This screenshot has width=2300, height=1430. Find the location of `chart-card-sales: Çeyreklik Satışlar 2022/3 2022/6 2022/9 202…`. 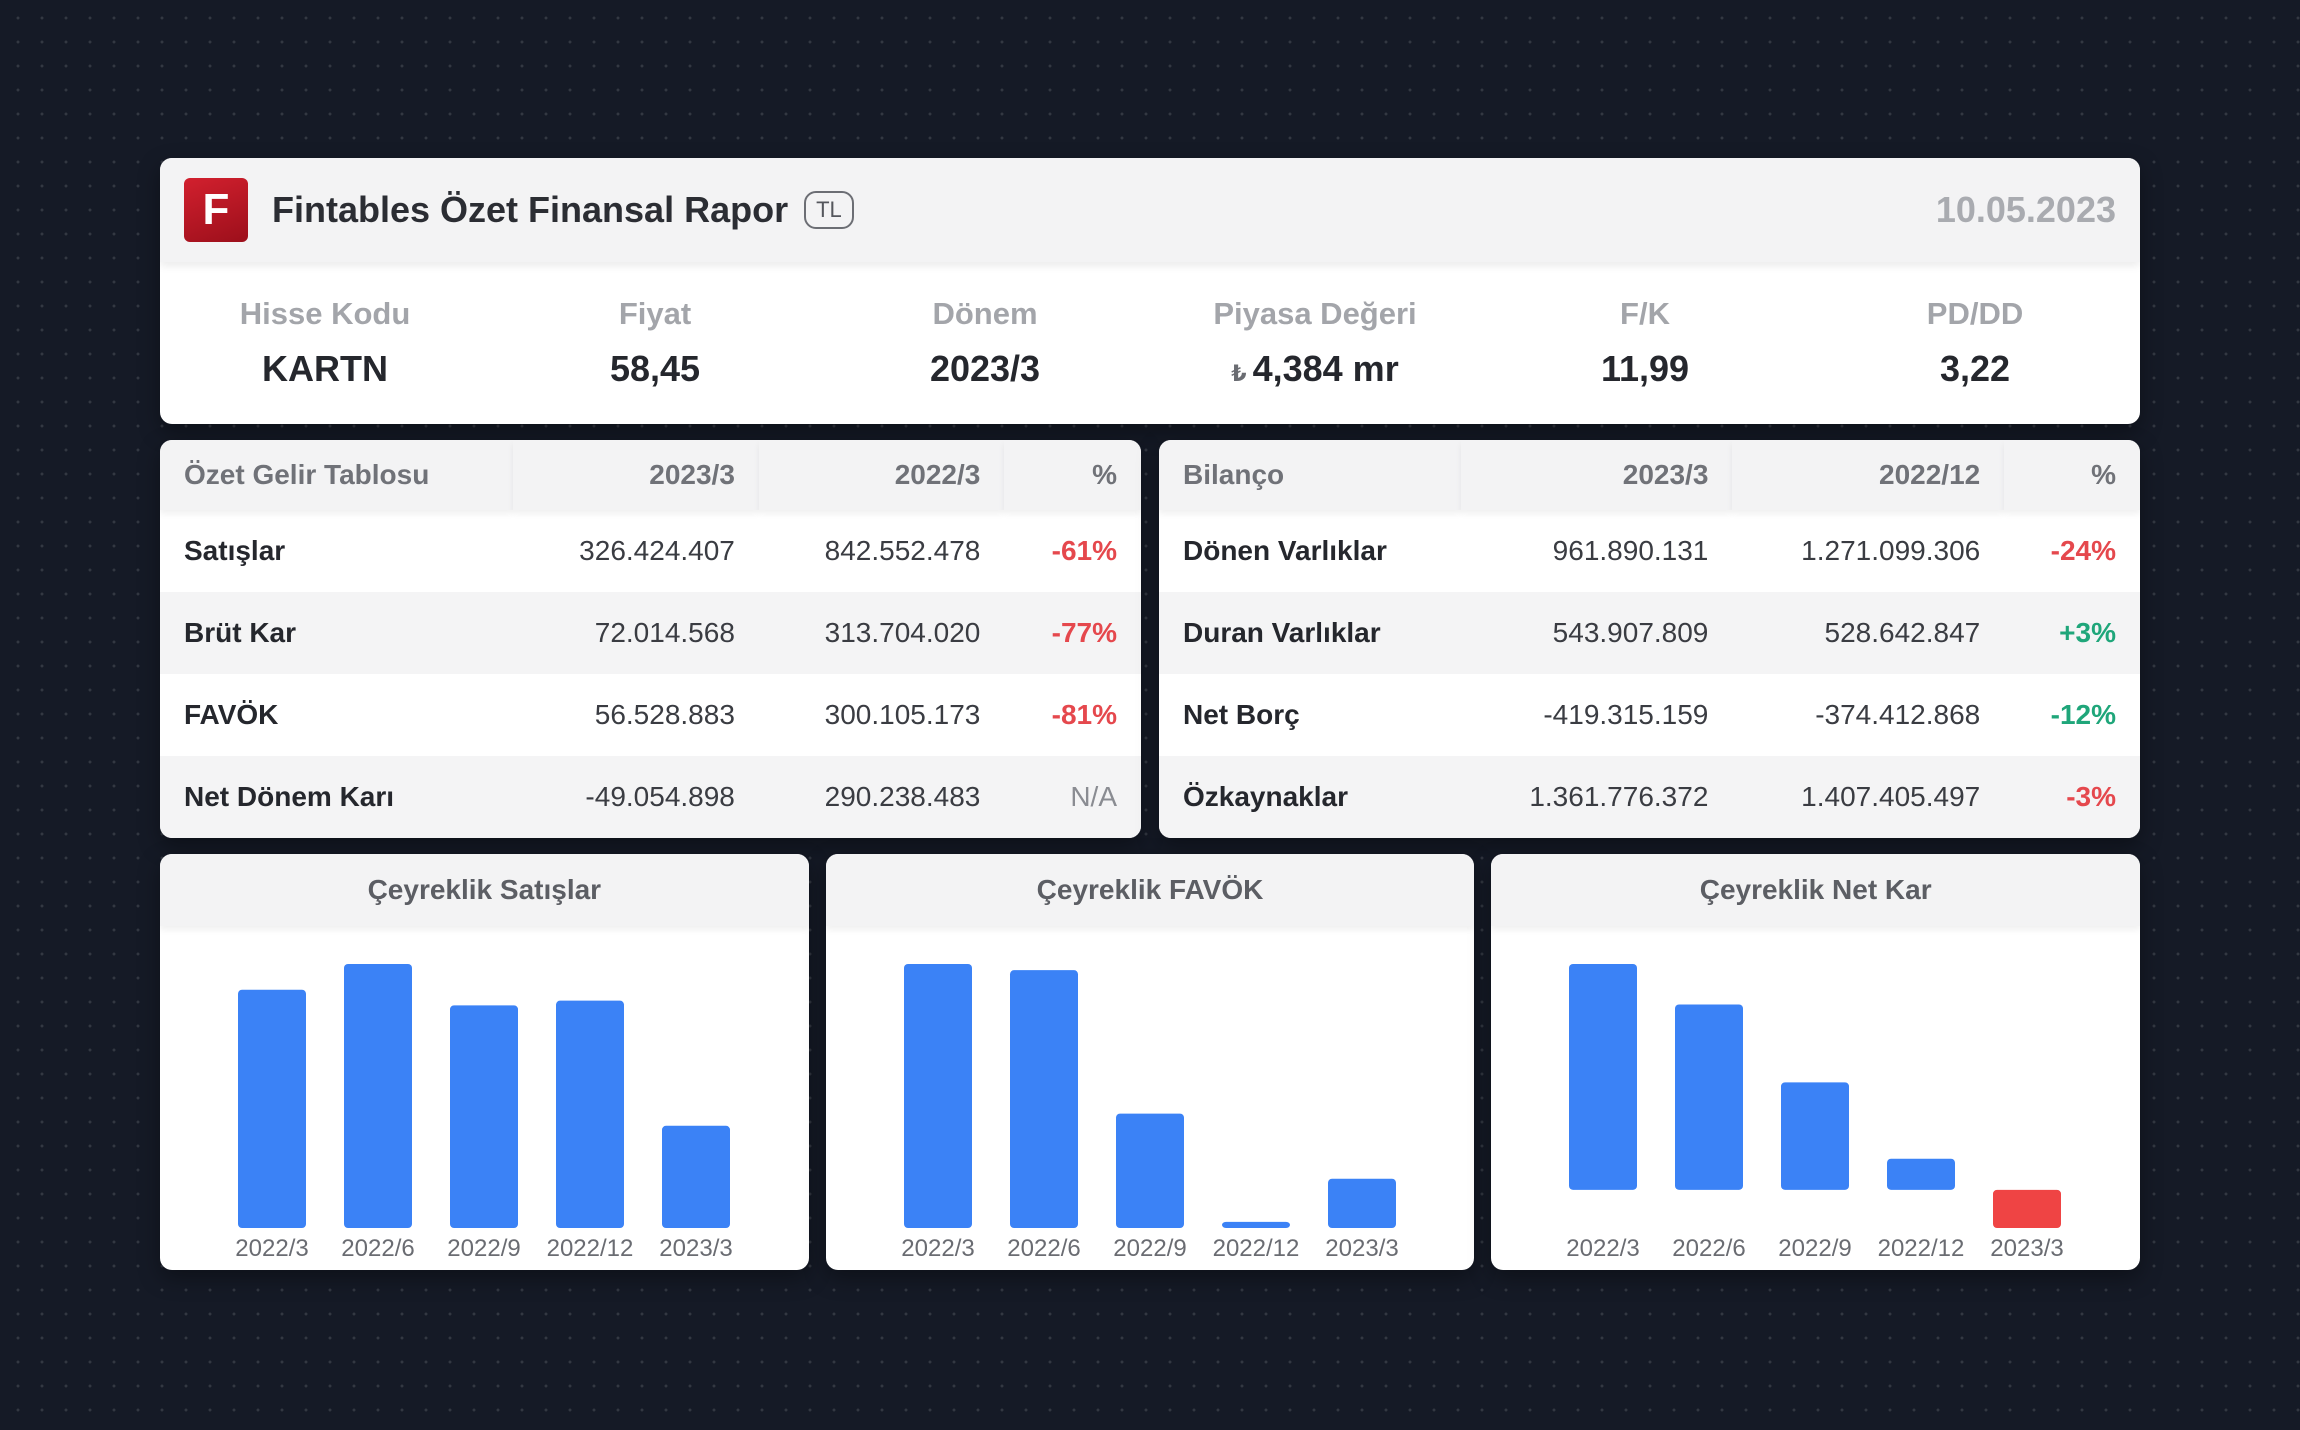

chart-card-sales: Çeyreklik Satışlar 2022/3 2022/6 2022/9 202… is located at coordinates (484, 1062).